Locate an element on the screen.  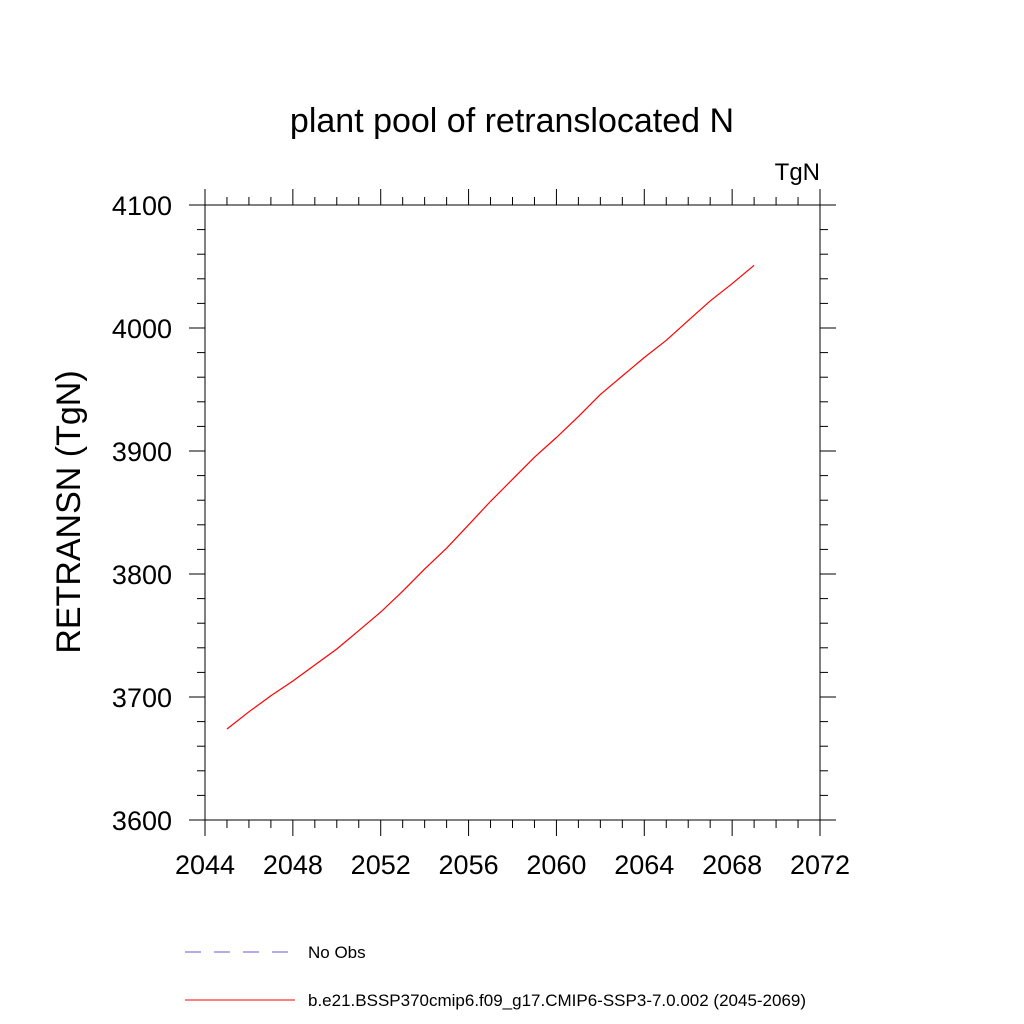
y-tick-label: 3900 is located at coordinates (142, 452).